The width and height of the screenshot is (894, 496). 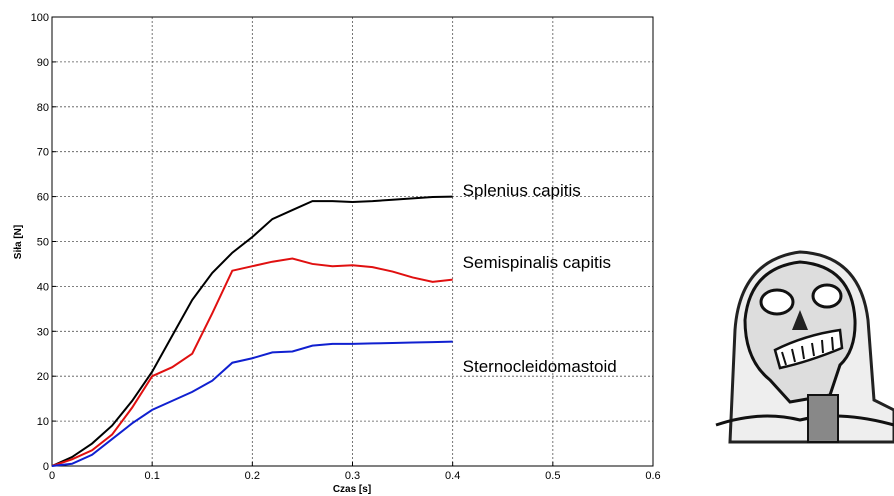 What do you see at coordinates (43, 63) in the screenshot?
I see `y-tick-label: 90` at bounding box center [43, 63].